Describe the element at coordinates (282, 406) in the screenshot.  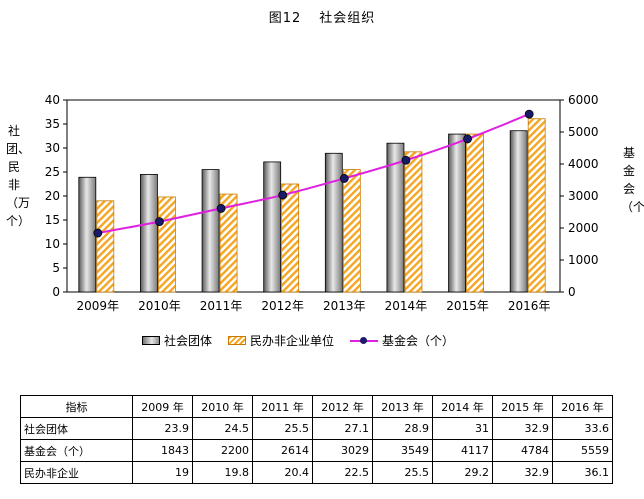
I see `table-header-cell: 2011 年` at that location.